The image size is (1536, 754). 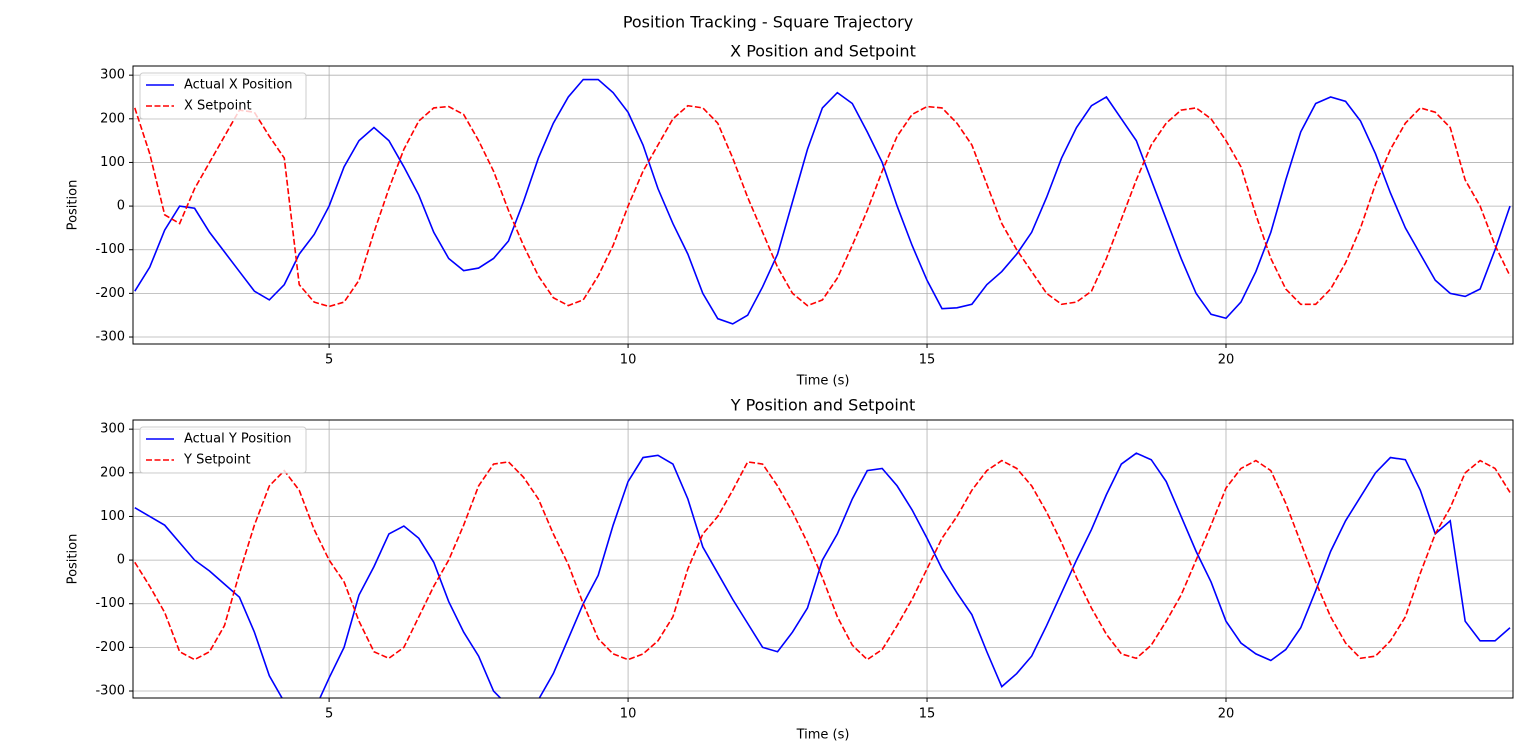 What do you see at coordinates (823, 51) in the screenshot?
I see `axes-title: X Position and Setpoint` at bounding box center [823, 51].